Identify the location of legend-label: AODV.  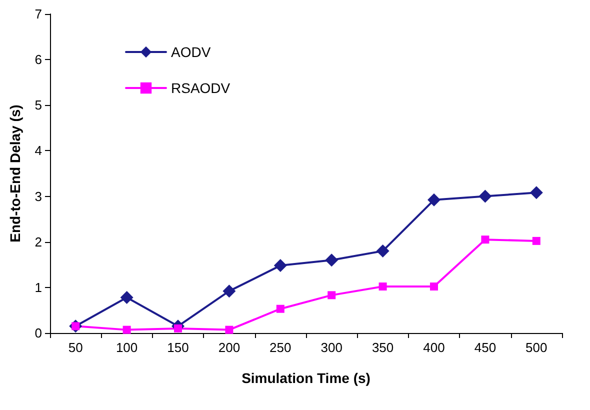
(191, 52).